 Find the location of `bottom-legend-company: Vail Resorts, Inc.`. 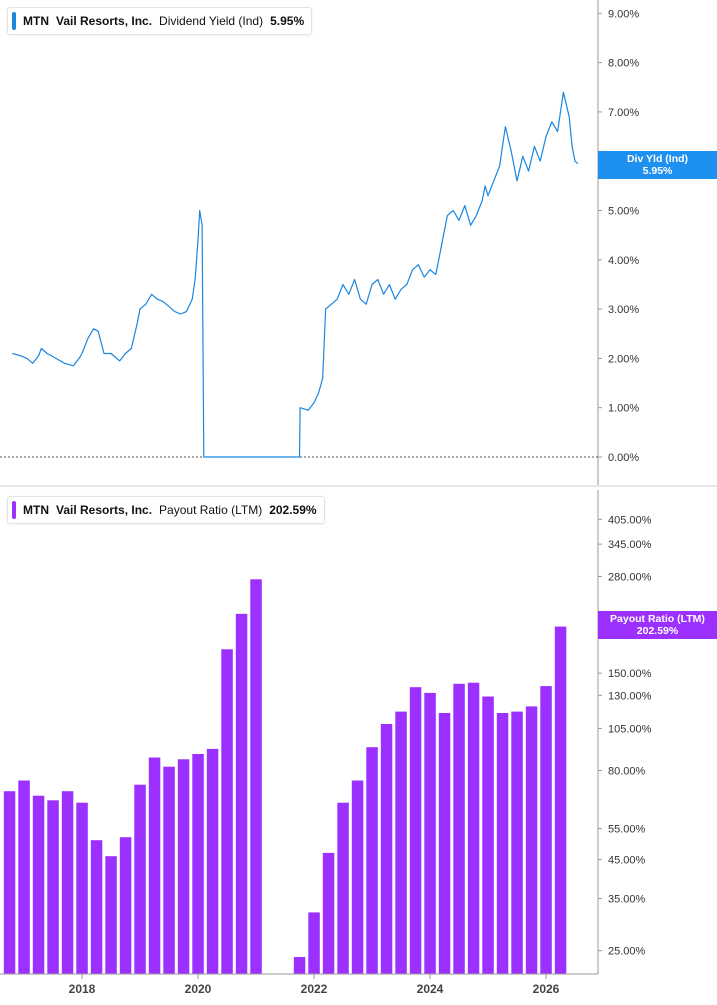

bottom-legend-company: Vail Resorts, Inc. is located at coordinates (104, 510).